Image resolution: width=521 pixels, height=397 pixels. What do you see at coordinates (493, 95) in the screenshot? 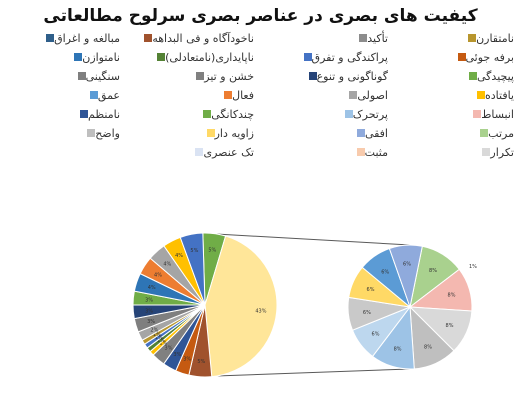
I see `legend-item: یافتاده` at bounding box center [493, 95].